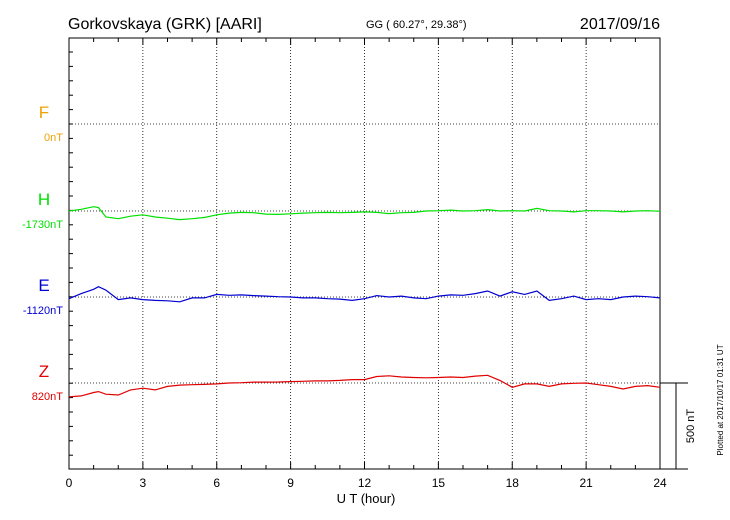 This screenshot has height=520, width=730. Describe the element at coordinates (364, 294) in the screenshot. I see `series-line-e` at that location.